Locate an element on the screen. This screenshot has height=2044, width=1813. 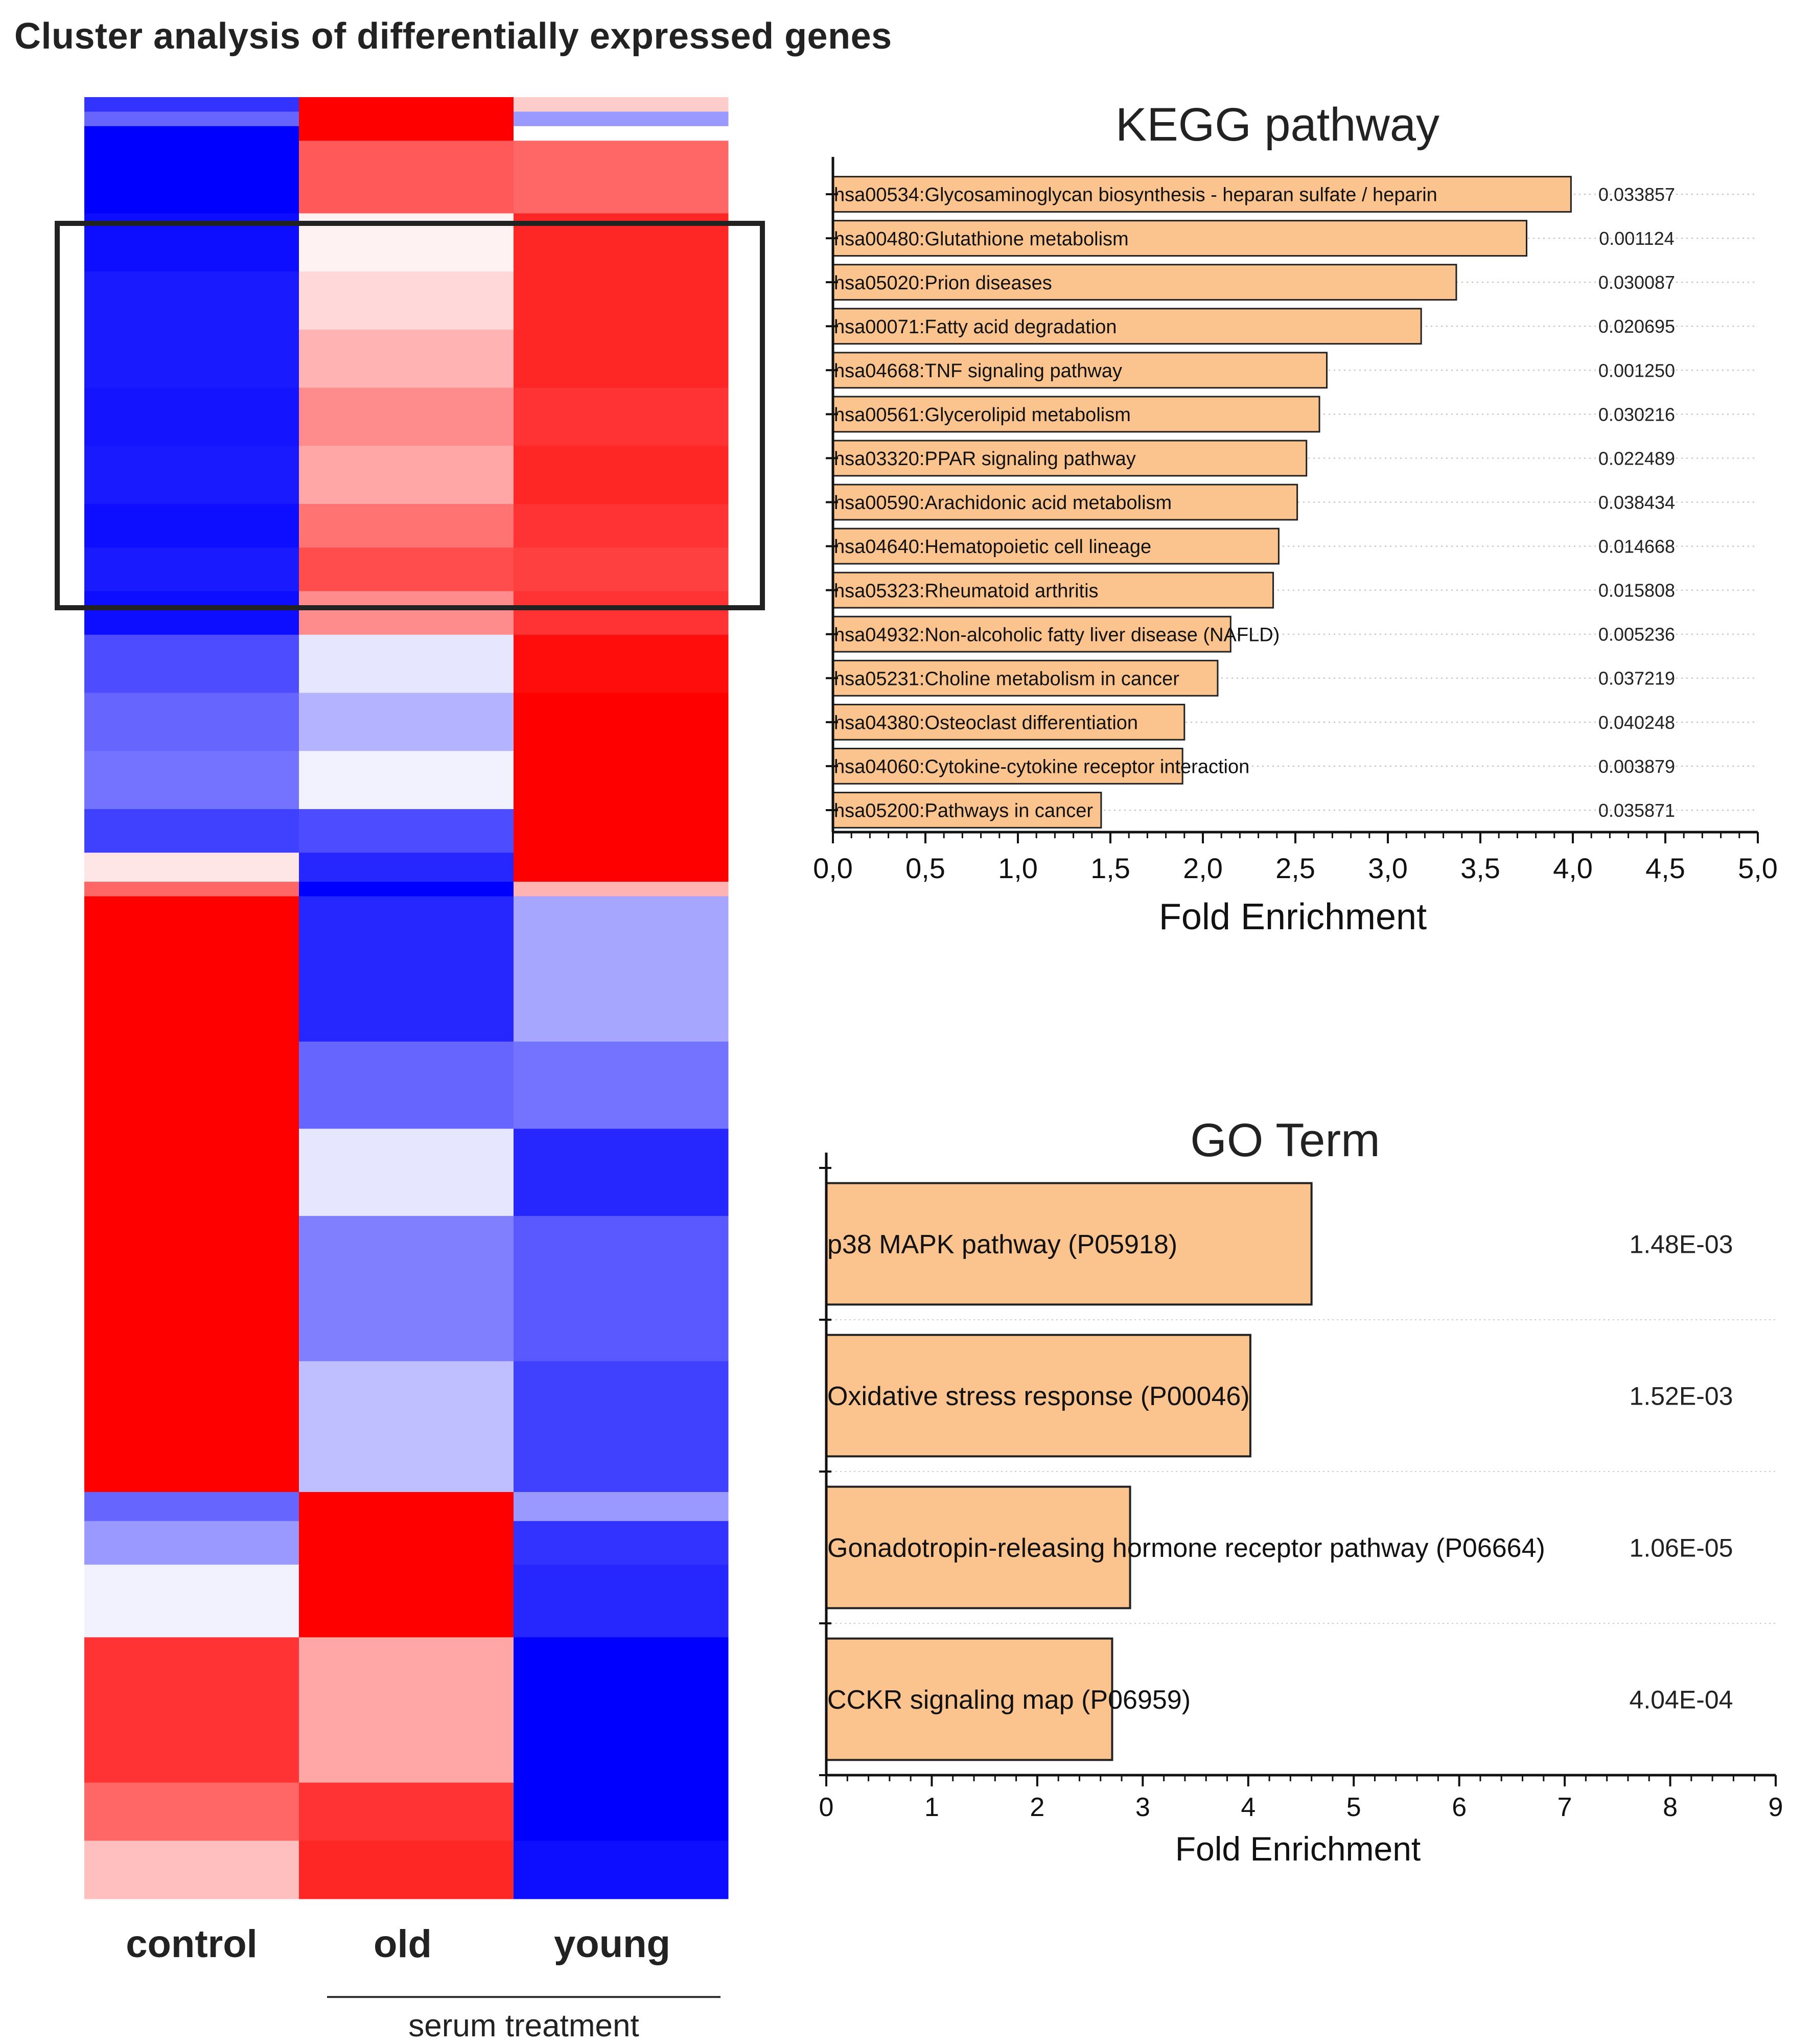
category-label: hsa05323:Rheumatoid arthritis is located at coordinates (967, 591).